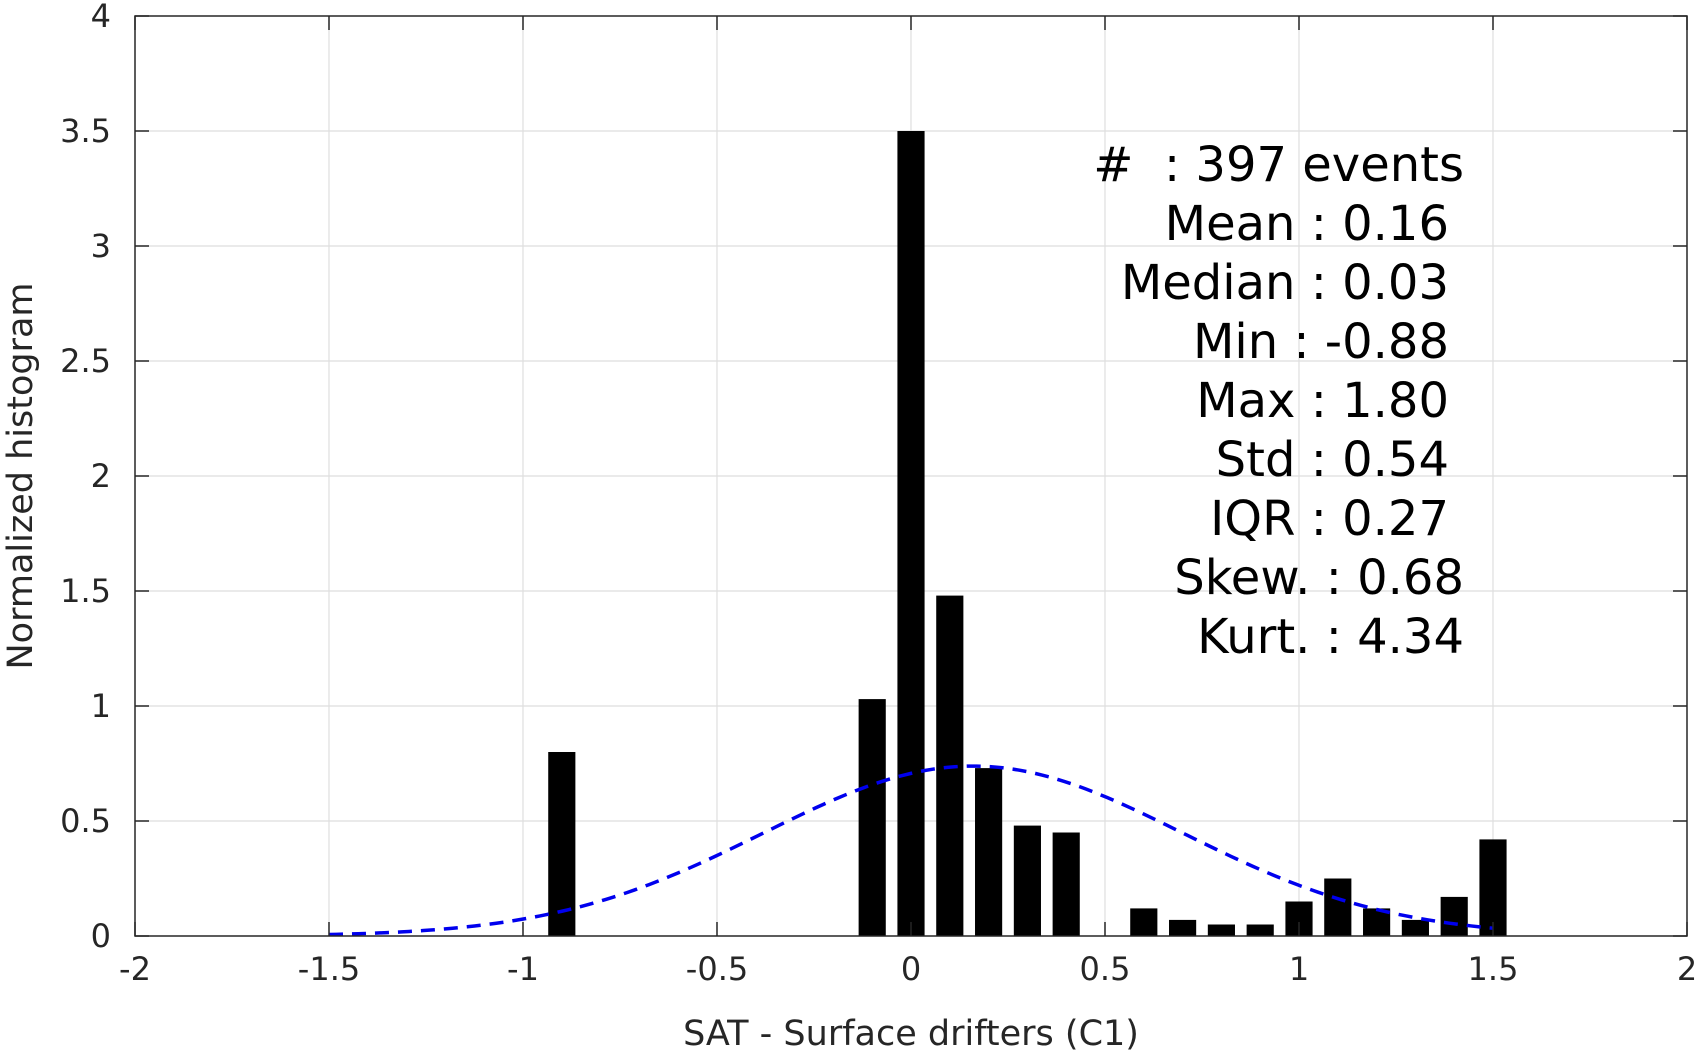 This screenshot has height=1053, width=1703. What do you see at coordinates (1687, 969) in the screenshot?
I see `x-tick-label: 2` at bounding box center [1687, 969].